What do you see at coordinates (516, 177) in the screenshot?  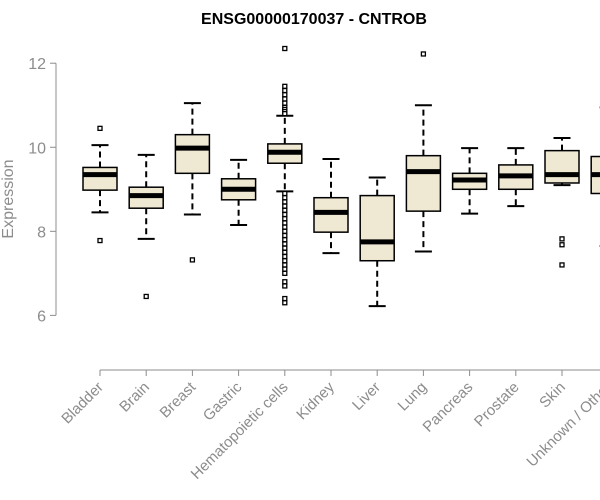 I see `box-group-prostate` at bounding box center [516, 177].